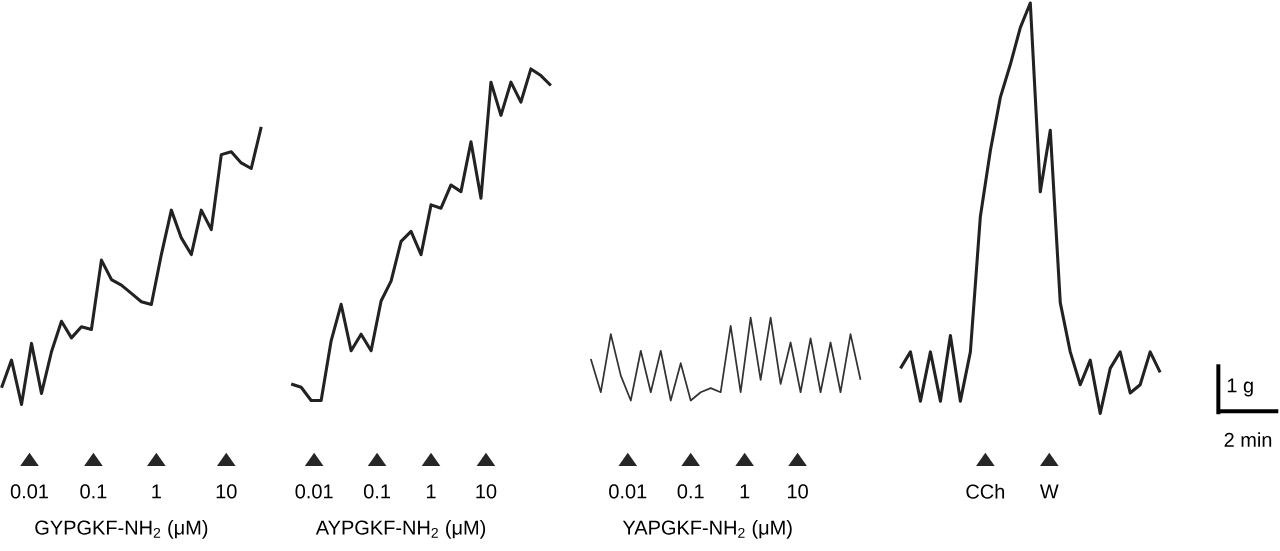 This screenshot has width=1280, height=551. I want to click on text: W, so click(1049, 491).